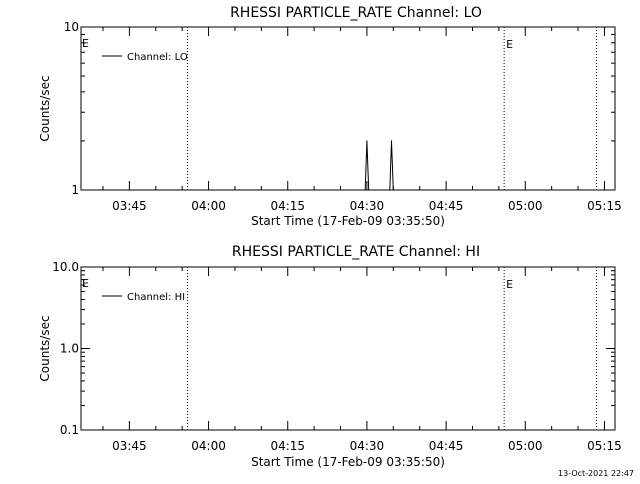  What do you see at coordinates (75, 190) in the screenshot?
I see `y-tick-label: 1` at bounding box center [75, 190].